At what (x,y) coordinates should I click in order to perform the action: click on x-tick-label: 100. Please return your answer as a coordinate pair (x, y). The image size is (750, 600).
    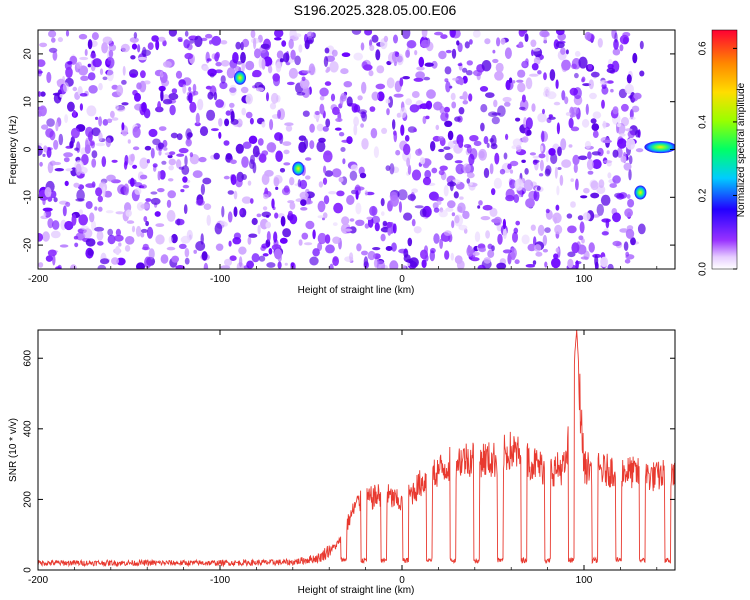
    Looking at the image, I should click on (584, 279).